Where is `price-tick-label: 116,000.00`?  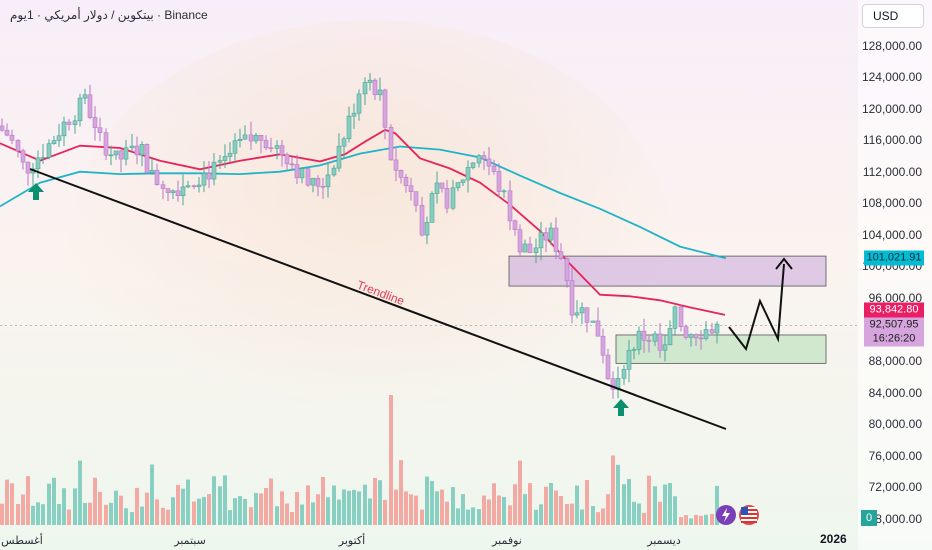 price-tick-label: 116,000.00 is located at coordinates (892, 140).